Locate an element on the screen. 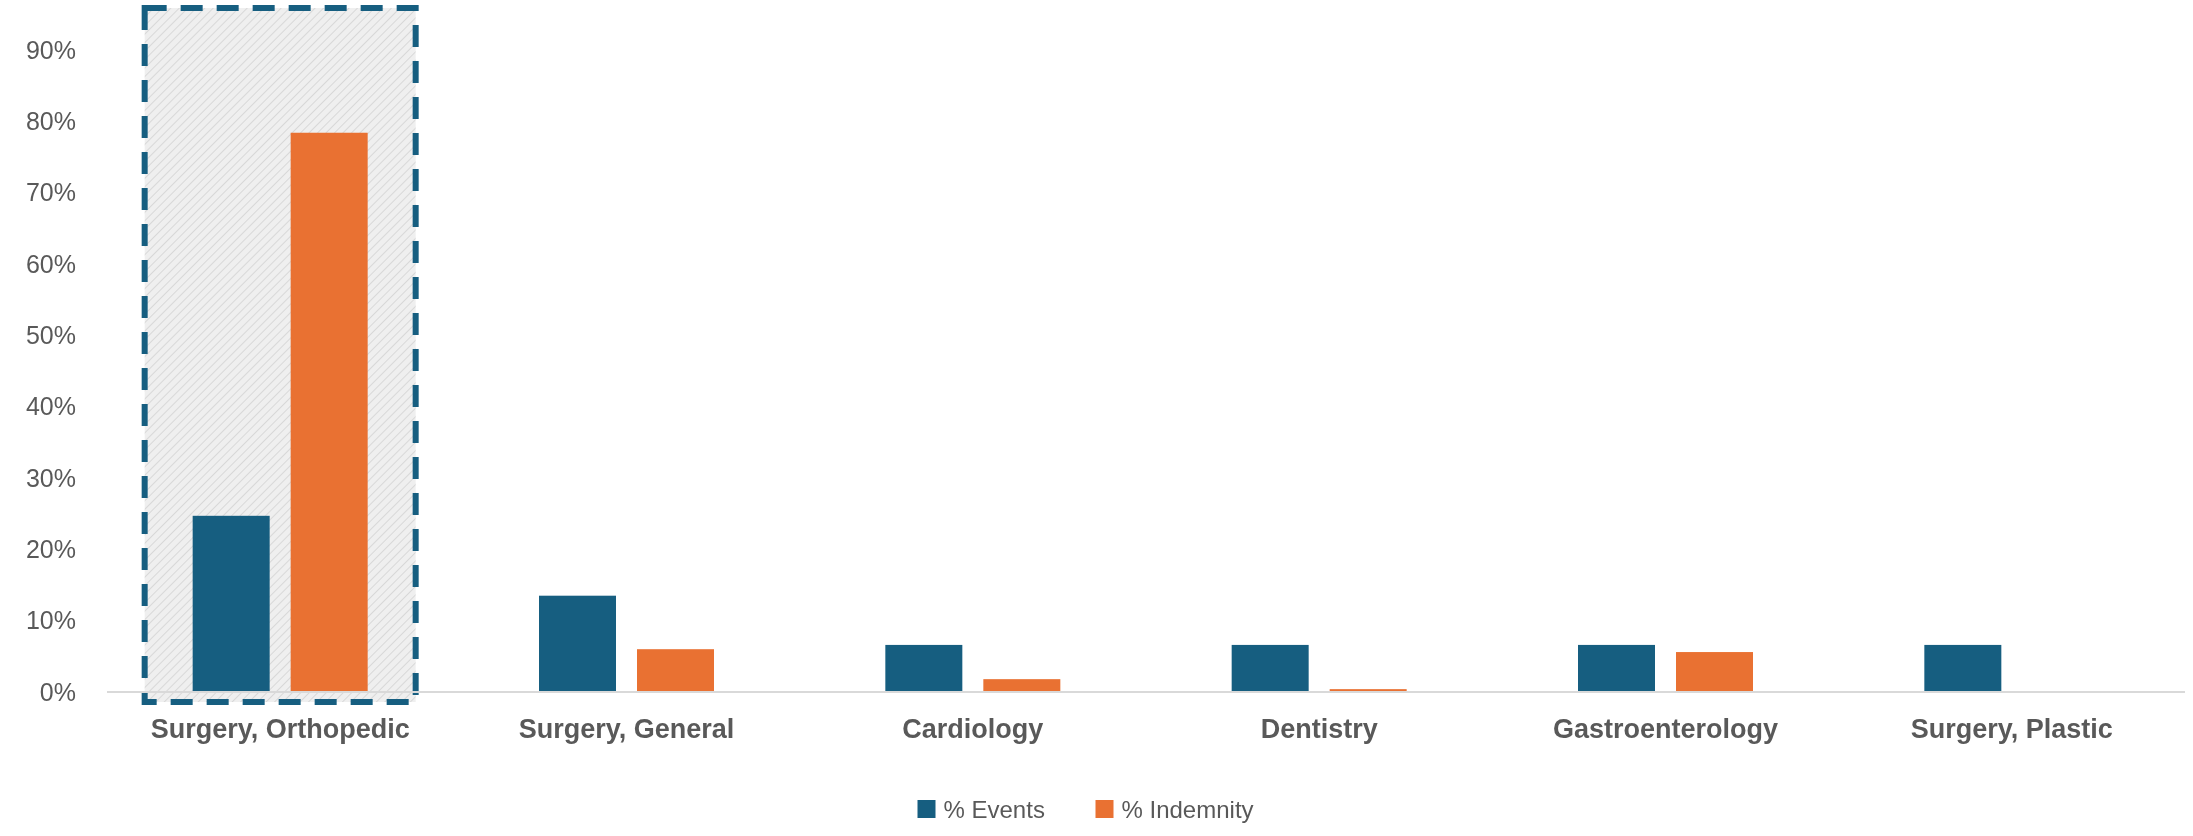  y-tick-label: 40% is located at coordinates (50, 406).